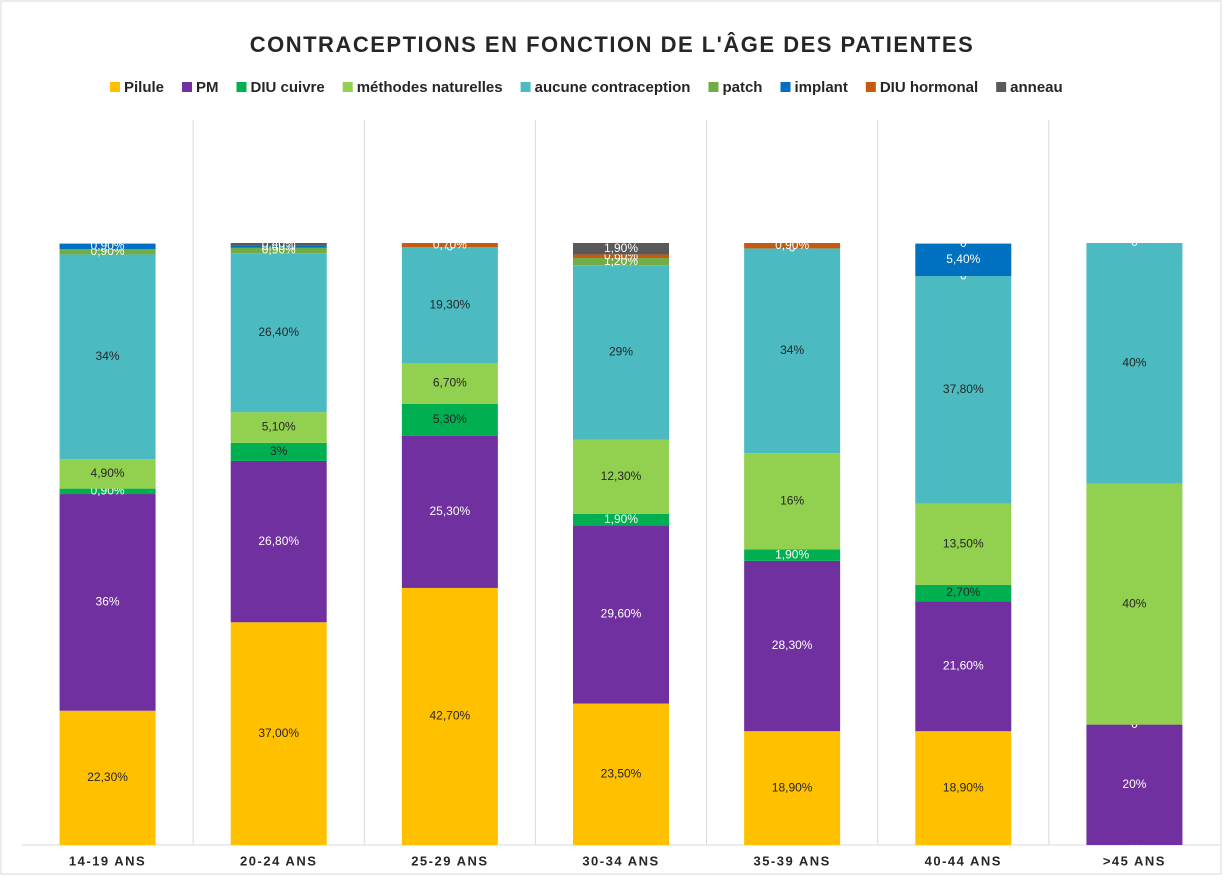  I want to click on data-label: 26,80%, so click(278, 541).